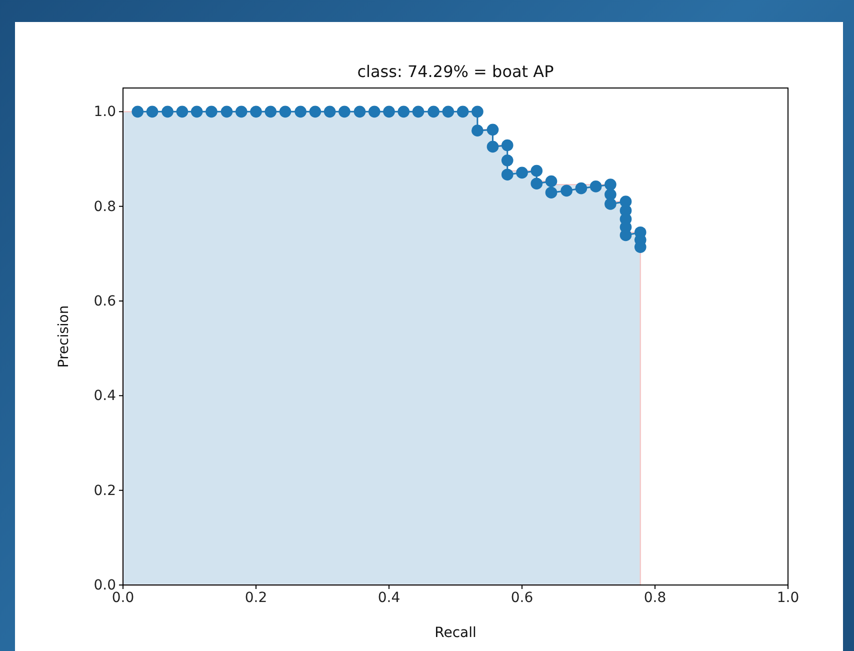  Describe the element at coordinates (123, 598) in the screenshot. I see `x-tick-label: 0.0` at that location.